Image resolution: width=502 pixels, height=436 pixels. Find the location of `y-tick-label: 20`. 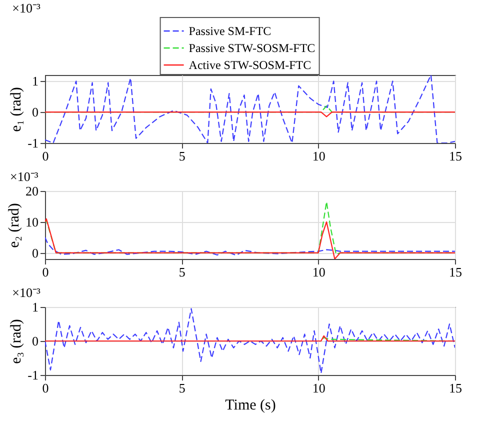

y-tick-label: 20 is located at coordinates (32, 191).